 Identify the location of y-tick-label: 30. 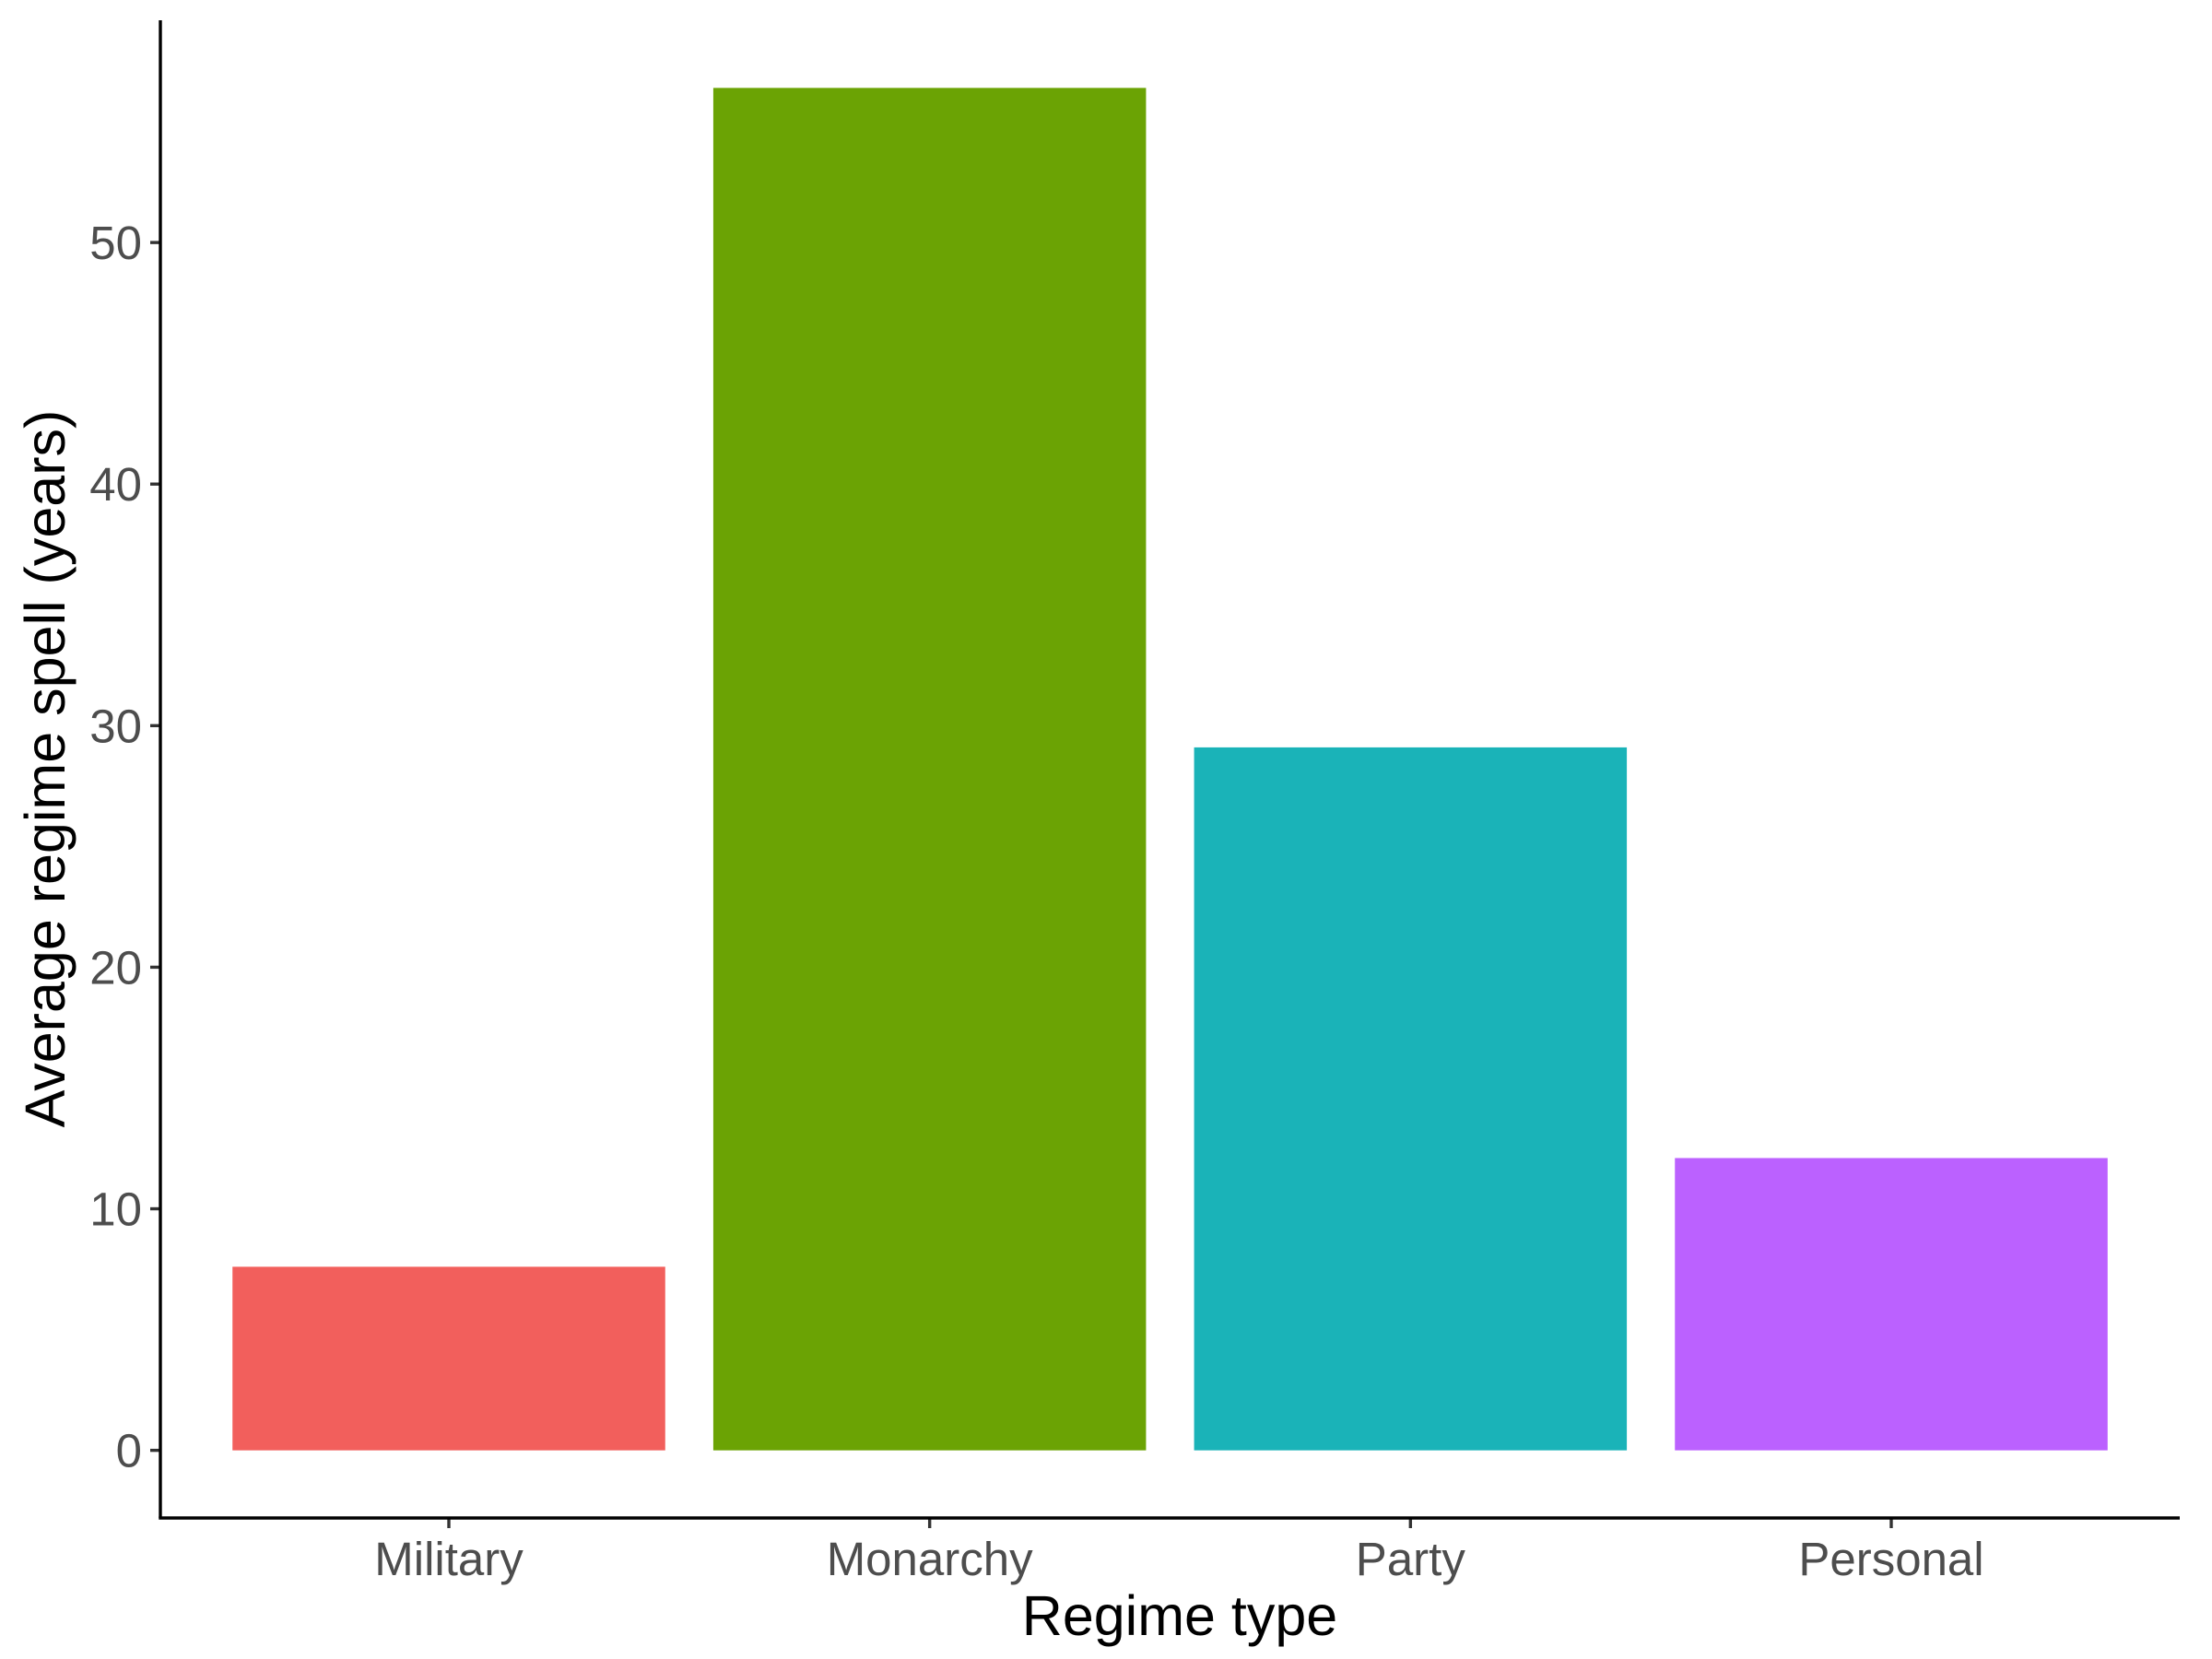
(115, 726).